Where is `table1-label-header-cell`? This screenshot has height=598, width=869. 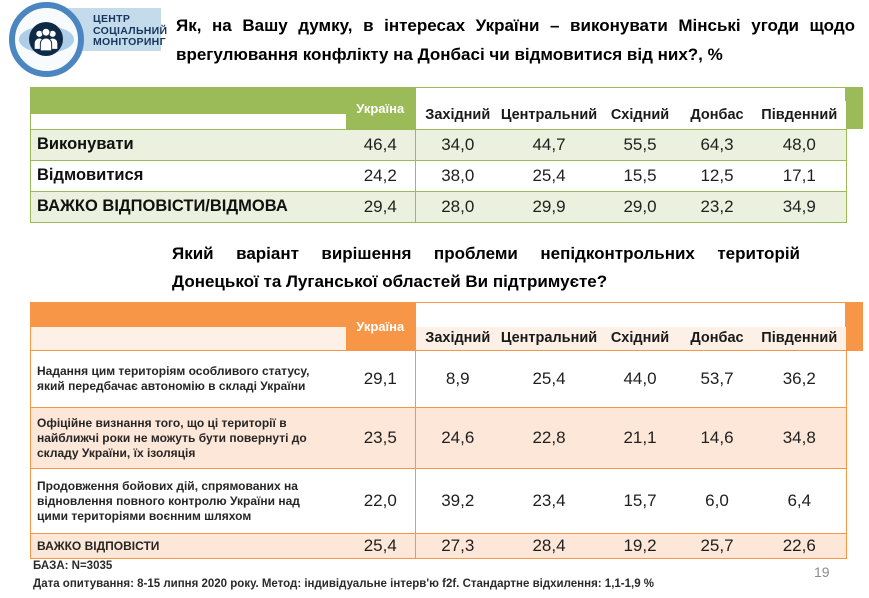 table1-label-header-cell is located at coordinates (188, 115).